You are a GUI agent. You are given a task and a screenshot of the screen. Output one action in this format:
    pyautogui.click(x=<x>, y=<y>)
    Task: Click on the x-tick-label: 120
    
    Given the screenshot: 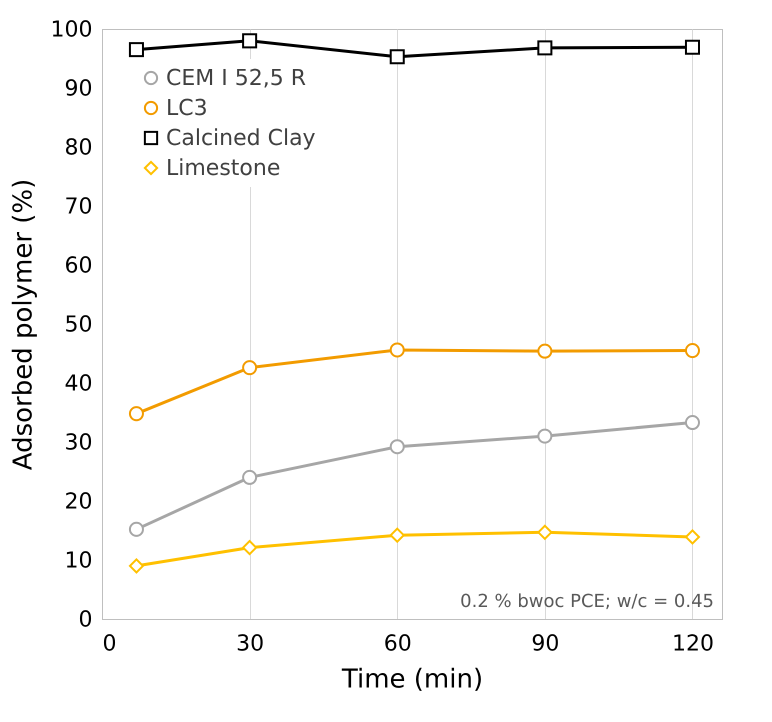 What is the action you would take?
    pyautogui.click(x=693, y=644)
    